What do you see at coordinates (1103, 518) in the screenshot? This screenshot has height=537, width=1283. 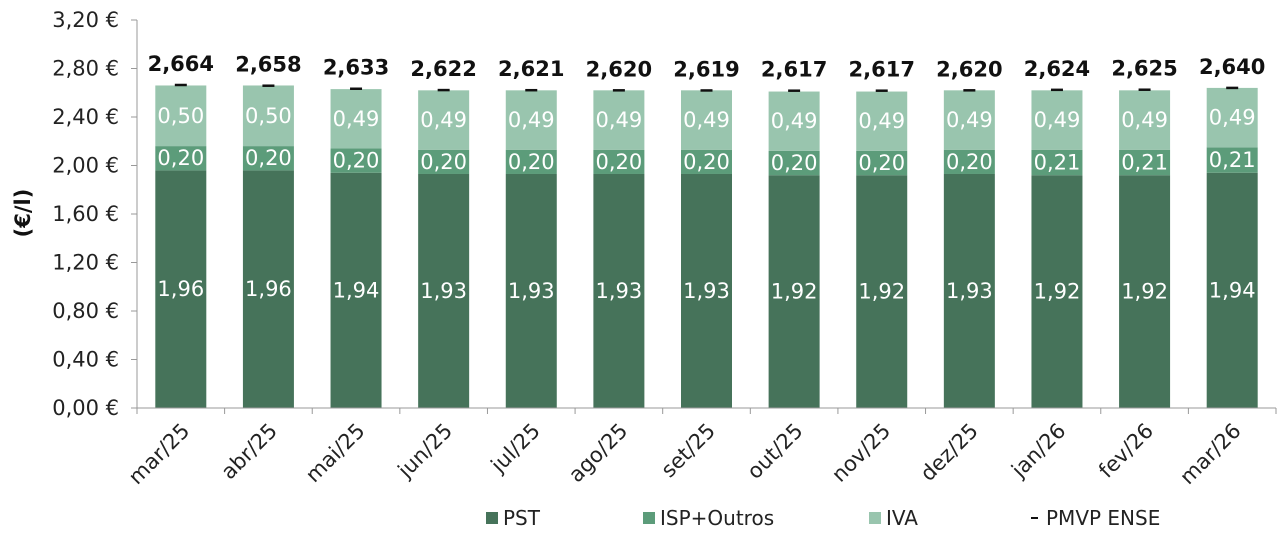 I see `legend-label: PMVP ENSE` at bounding box center [1103, 518].